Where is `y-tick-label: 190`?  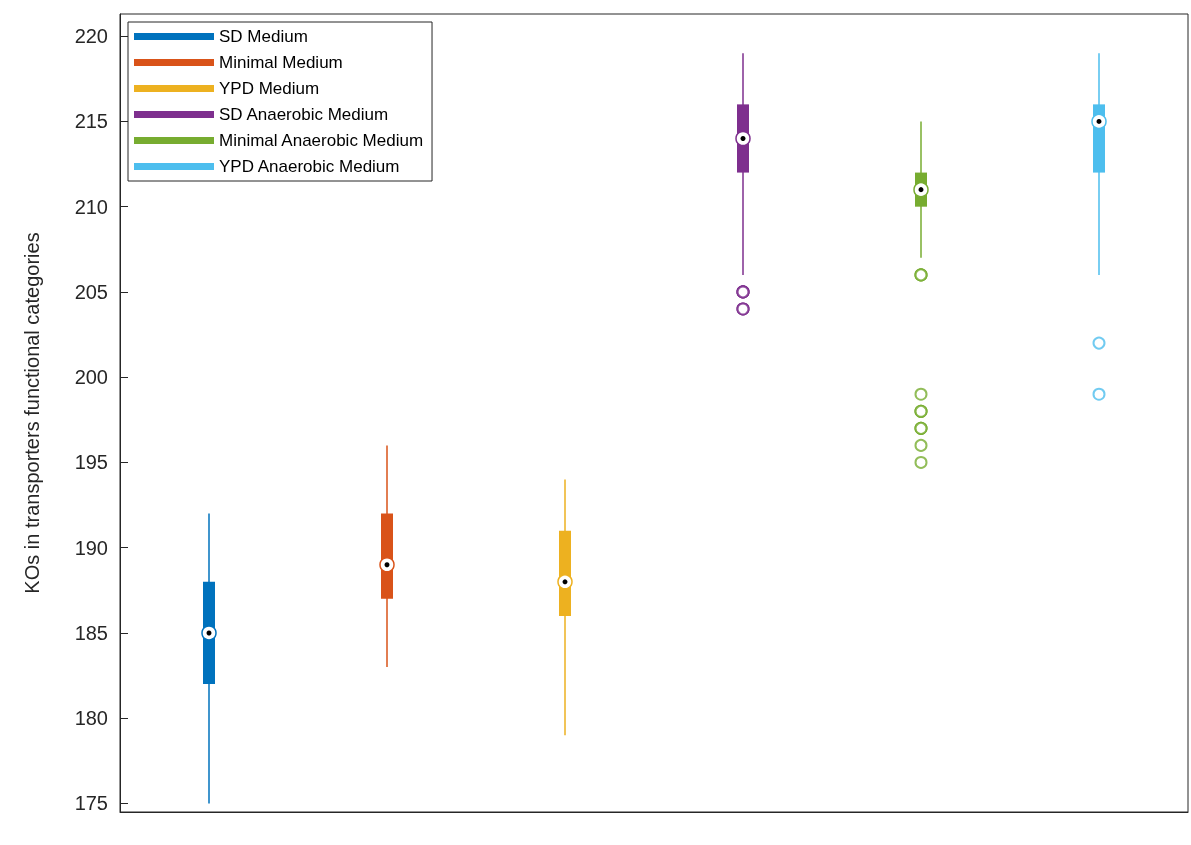
y-tick-label: 190 is located at coordinates (91, 547).